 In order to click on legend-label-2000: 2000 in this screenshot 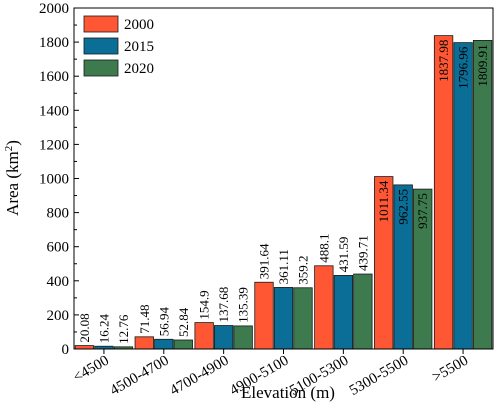, I will do `click(139, 25)`.